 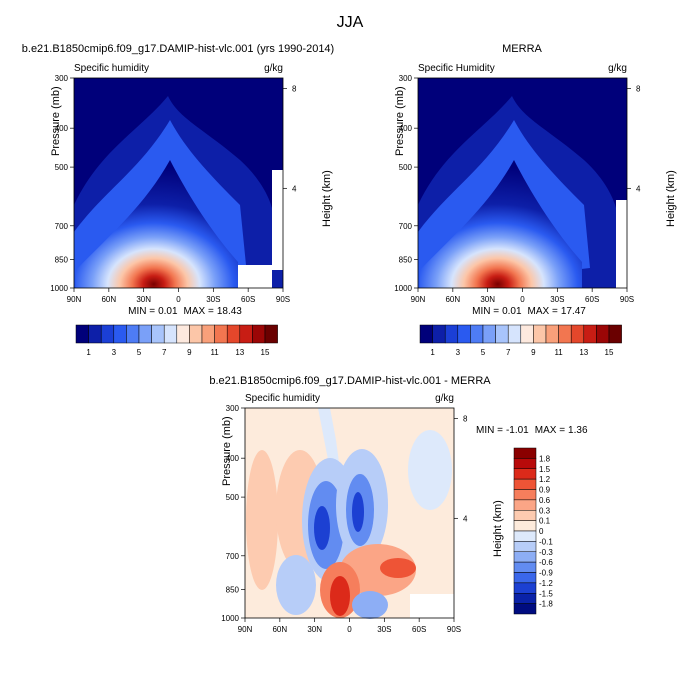 I want to click on colorbar-label: 9, so click(x=189, y=352).